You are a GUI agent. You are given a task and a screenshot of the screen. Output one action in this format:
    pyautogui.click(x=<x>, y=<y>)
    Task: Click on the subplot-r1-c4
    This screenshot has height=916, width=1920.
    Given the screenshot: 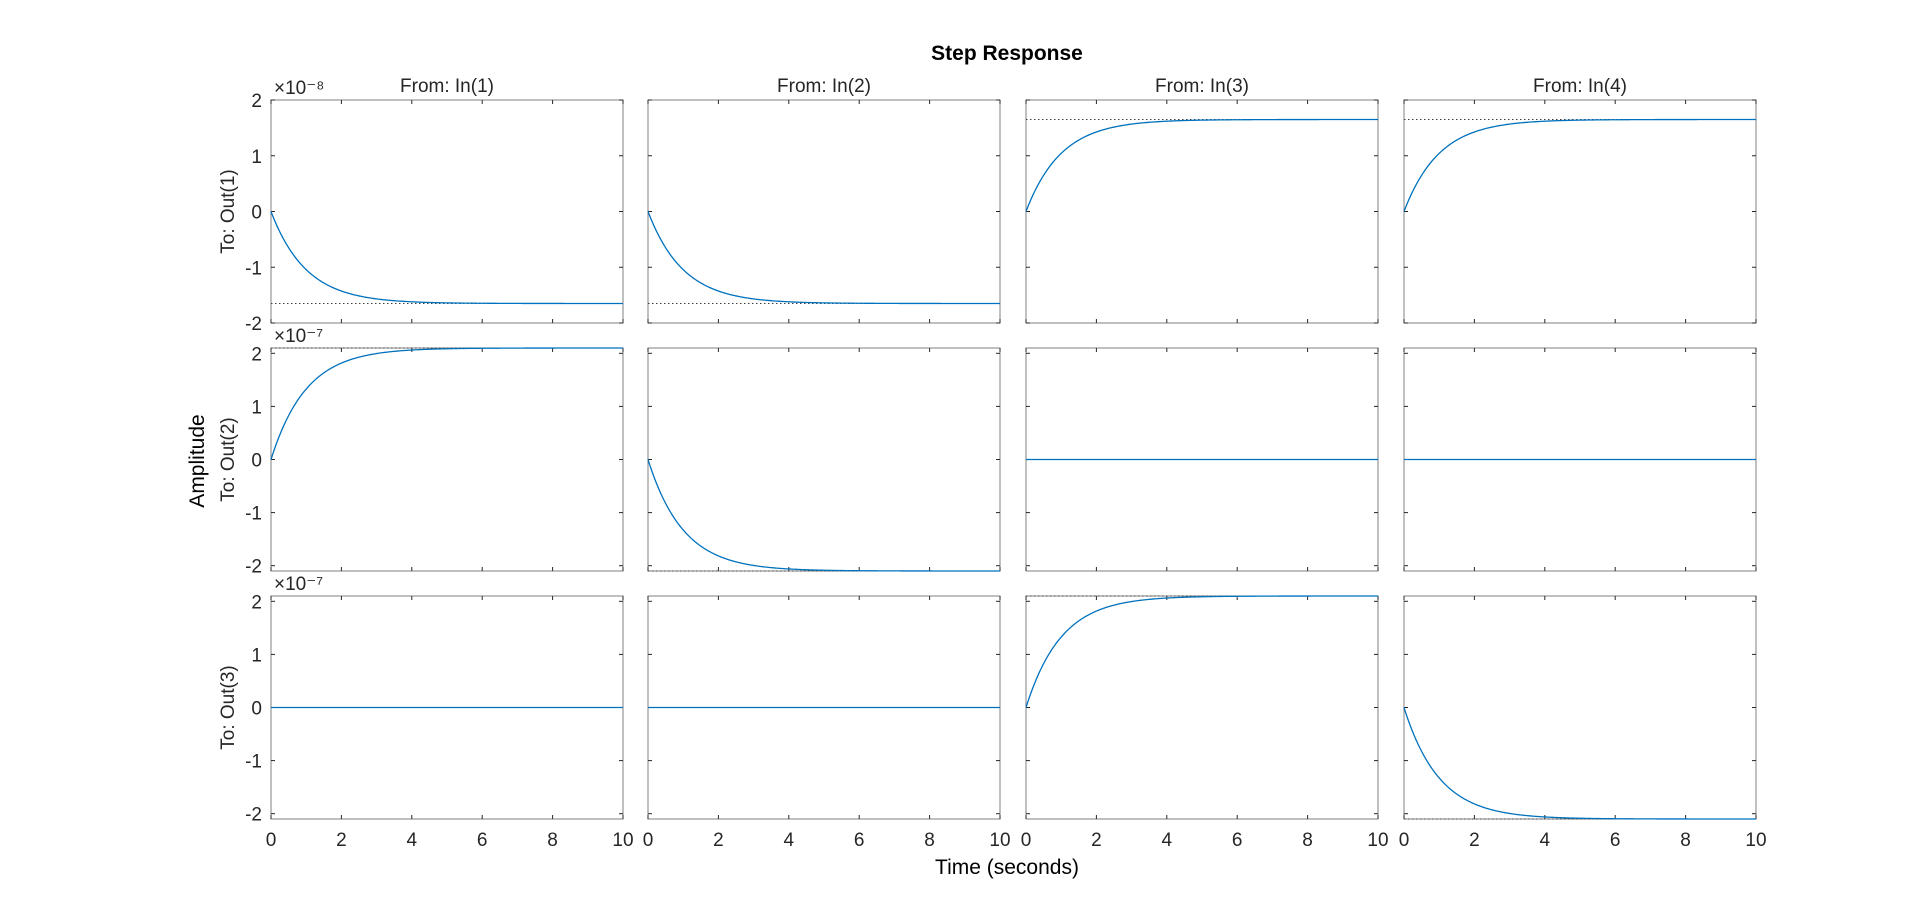 What is the action you would take?
    pyautogui.click(x=1580, y=211)
    